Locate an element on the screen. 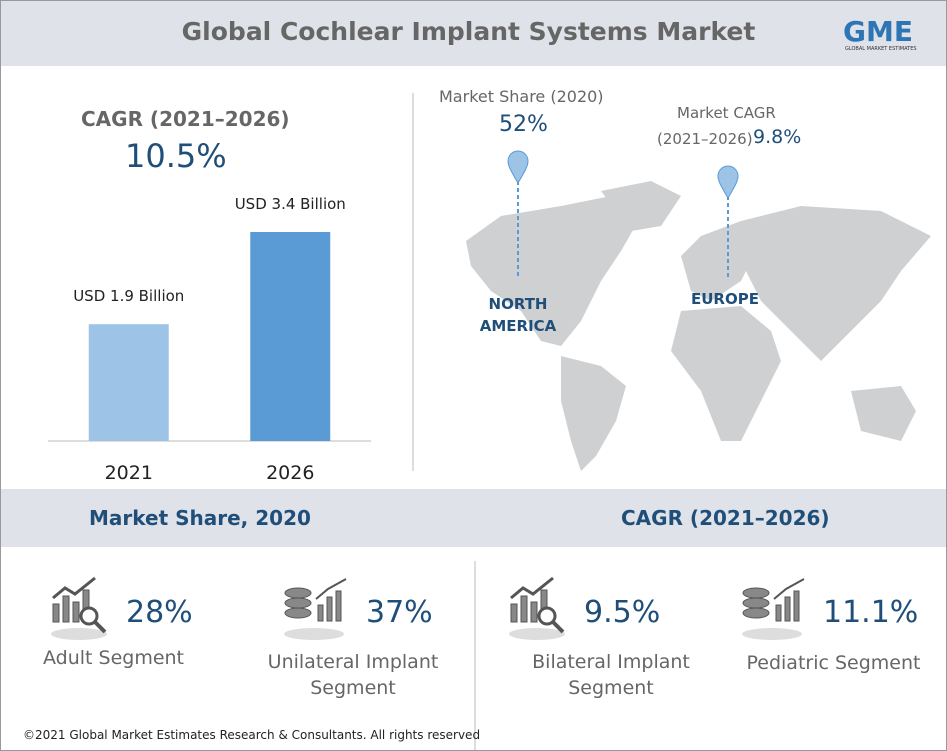 This screenshot has width=947, height=751. section-title: CAGR (2021–2026) is located at coordinates (725, 518).